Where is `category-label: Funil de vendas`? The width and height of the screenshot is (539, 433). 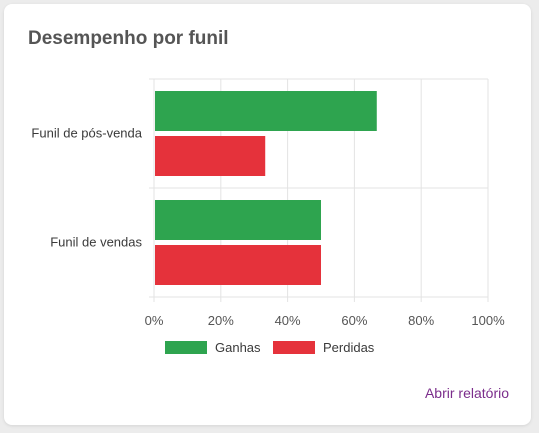
category-label: Funil de vendas is located at coordinates (96, 242).